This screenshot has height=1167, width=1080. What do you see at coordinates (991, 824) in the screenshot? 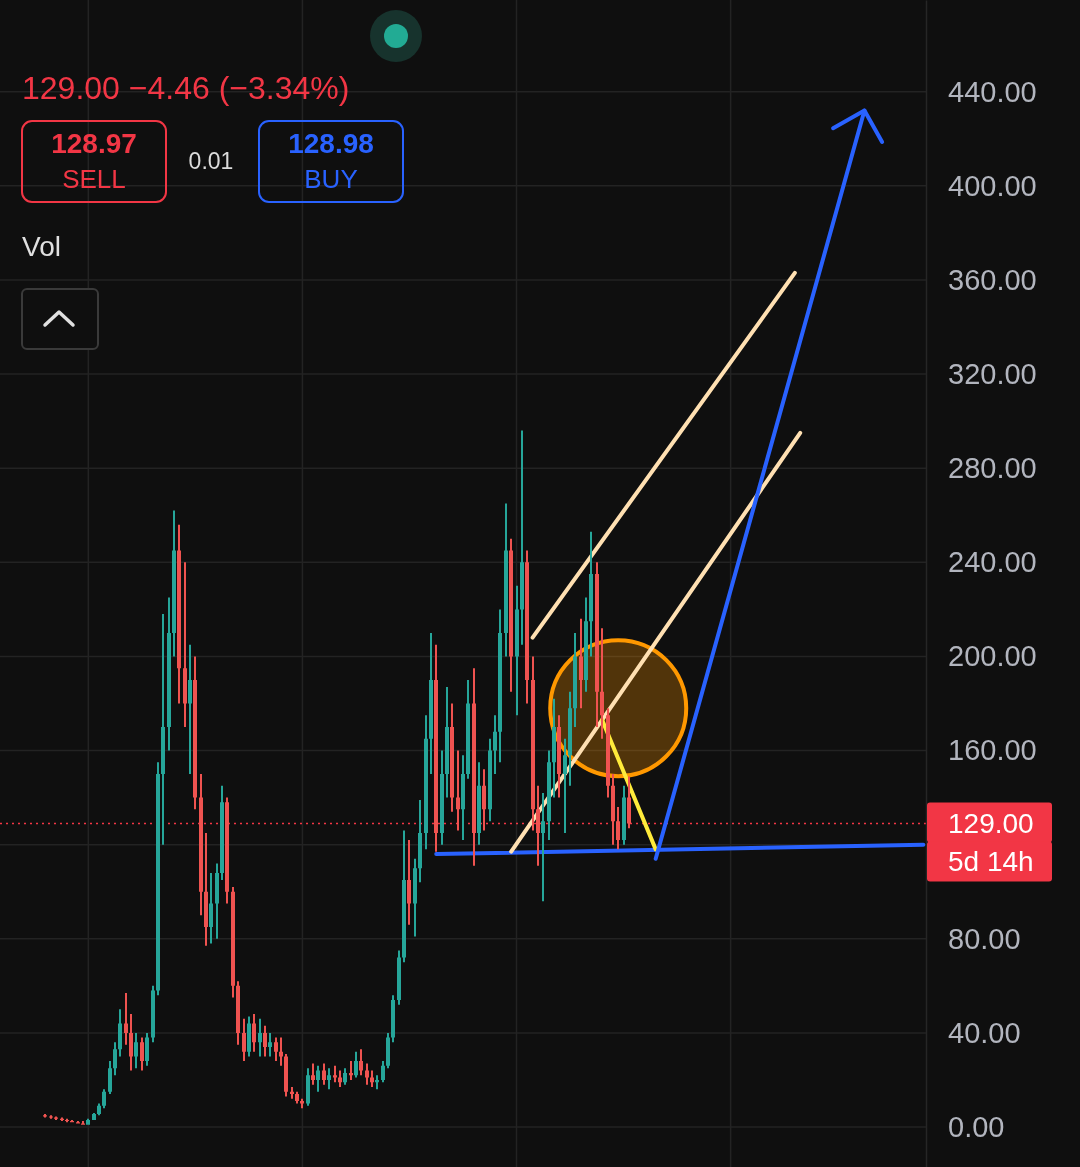
I see `ref-line-label: 129.00` at bounding box center [991, 824].